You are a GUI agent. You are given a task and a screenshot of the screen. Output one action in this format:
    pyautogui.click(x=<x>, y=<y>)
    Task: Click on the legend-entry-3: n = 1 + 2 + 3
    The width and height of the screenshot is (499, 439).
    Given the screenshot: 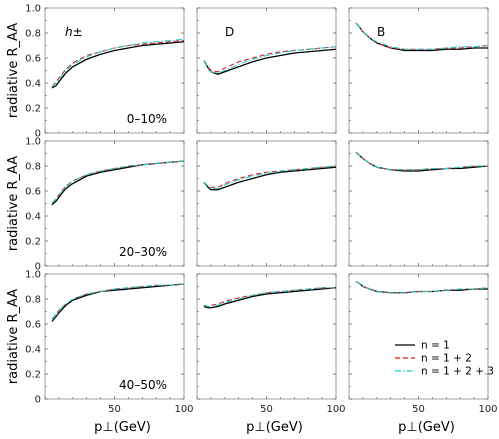 What is the action you would take?
    pyautogui.click(x=457, y=372)
    